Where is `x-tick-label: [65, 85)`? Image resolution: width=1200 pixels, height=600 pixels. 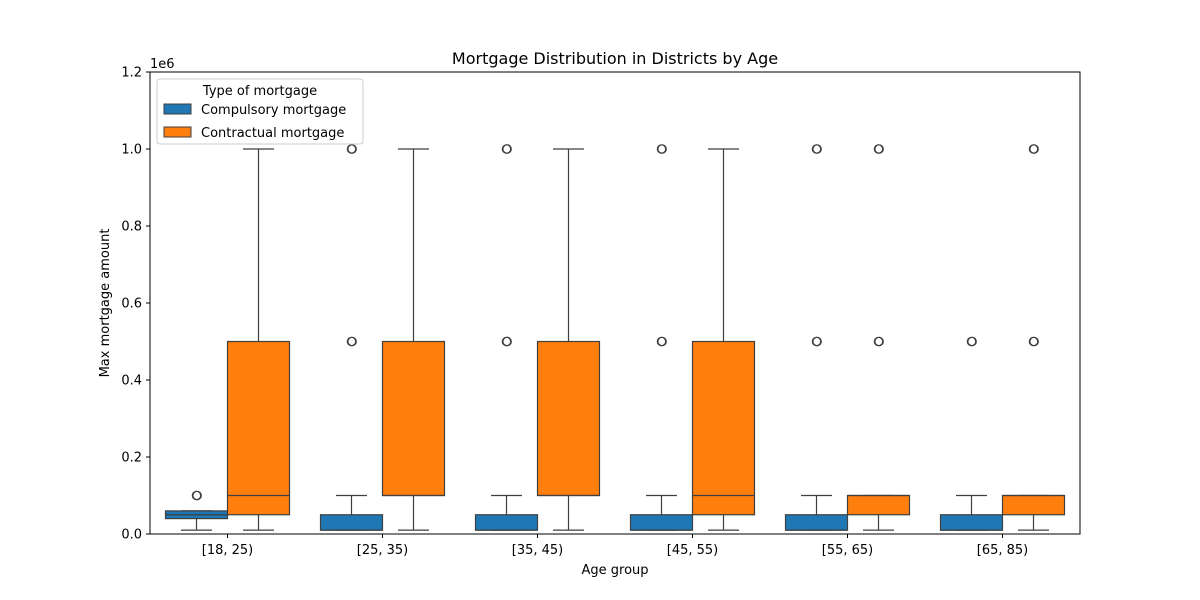 x-tick-label: [65, 85) is located at coordinates (1003, 550).